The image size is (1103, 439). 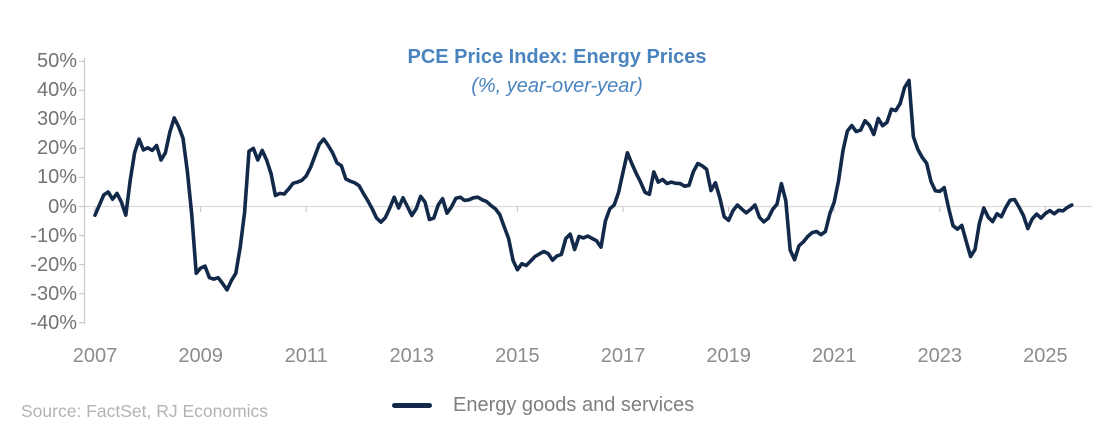 What do you see at coordinates (557, 86) in the screenshot?
I see `chart-subtitle: (%, year-over-year)` at bounding box center [557, 86].